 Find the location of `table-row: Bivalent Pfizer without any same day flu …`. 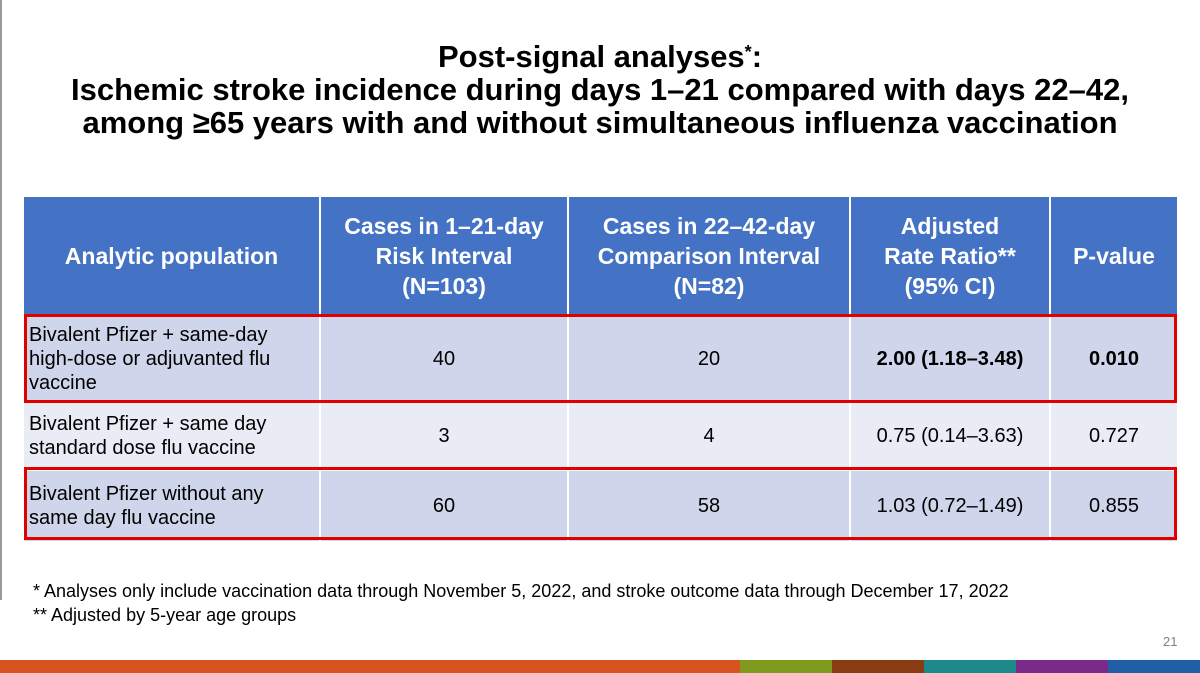

table-row: Bivalent Pfizer without any same day flu … is located at coordinates (600, 506).